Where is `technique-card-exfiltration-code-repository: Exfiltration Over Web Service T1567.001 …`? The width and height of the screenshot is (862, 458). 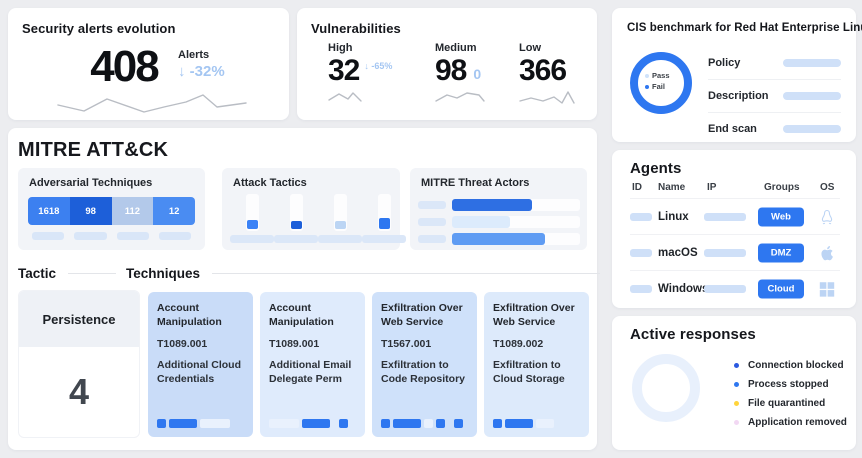
technique-card-exfiltration-code-repository: Exfiltration Over Web Service T1567.001 … is located at coordinates (424, 364).